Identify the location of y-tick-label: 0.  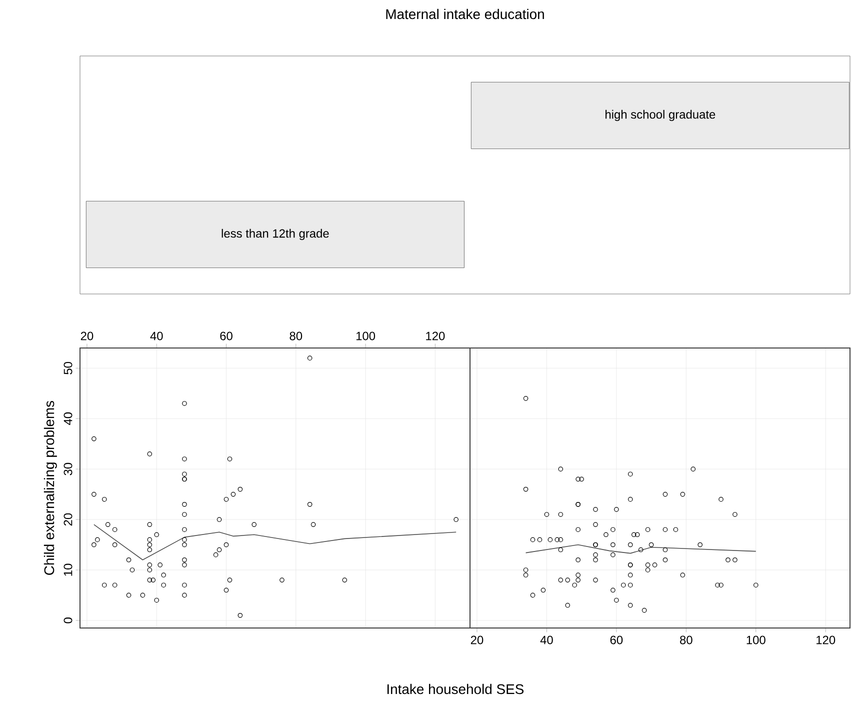
(68, 621).